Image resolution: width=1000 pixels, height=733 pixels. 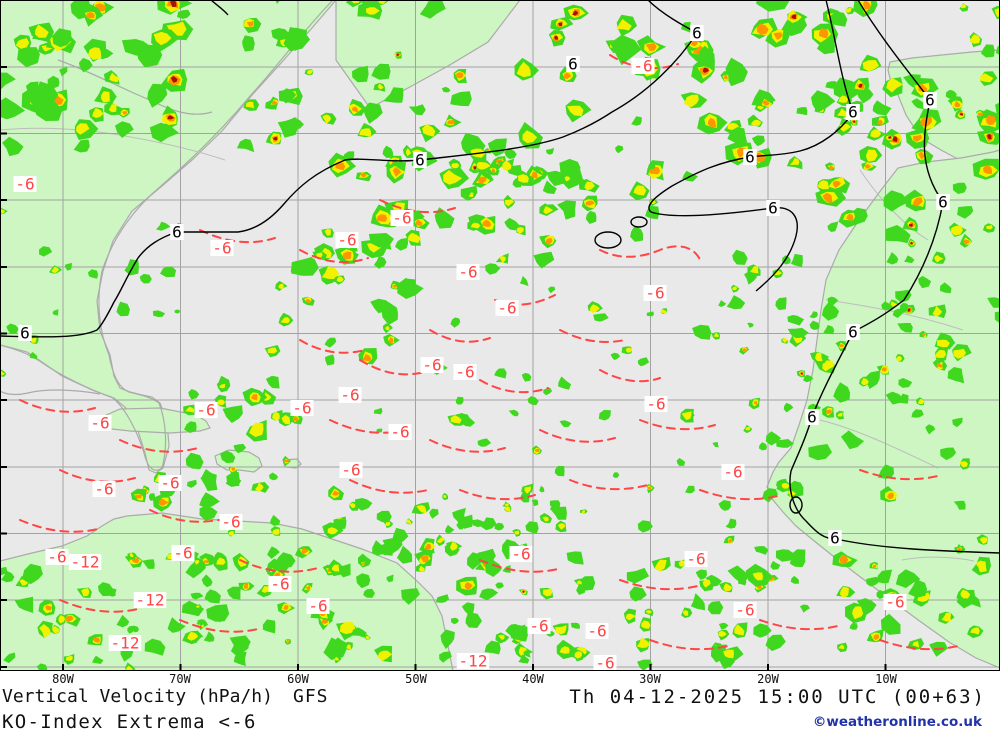 I want to click on lon-label-70W: 70W, so click(x=180, y=679).